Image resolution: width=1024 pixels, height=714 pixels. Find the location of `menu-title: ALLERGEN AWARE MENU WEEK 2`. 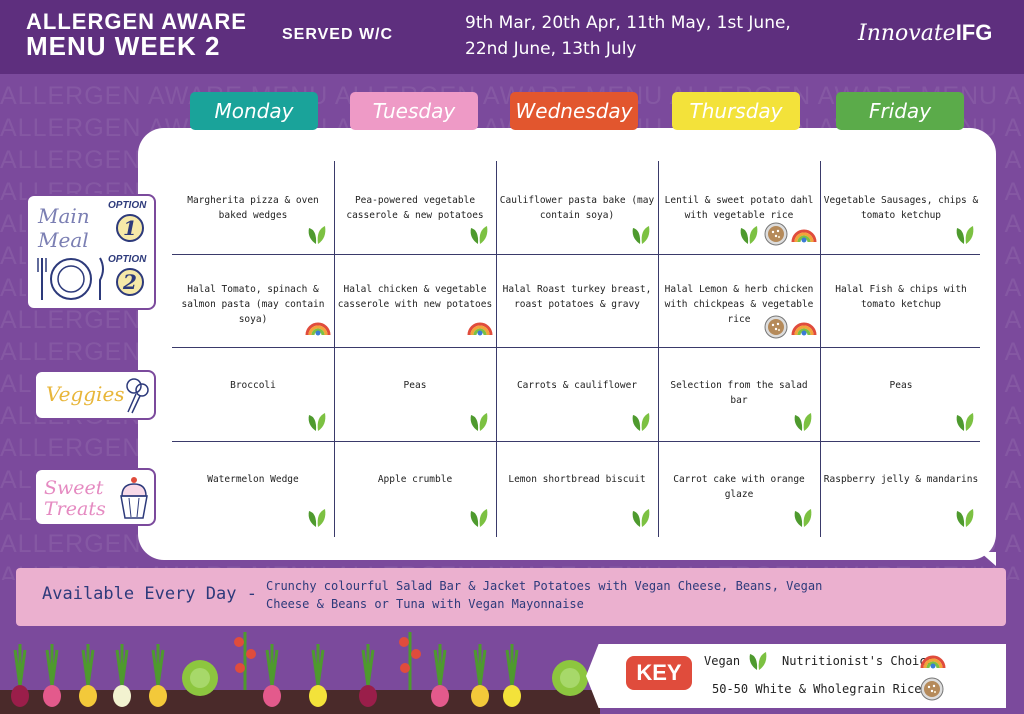

menu-title: ALLERGEN AWARE MENU WEEK 2 is located at coordinates (136, 35).